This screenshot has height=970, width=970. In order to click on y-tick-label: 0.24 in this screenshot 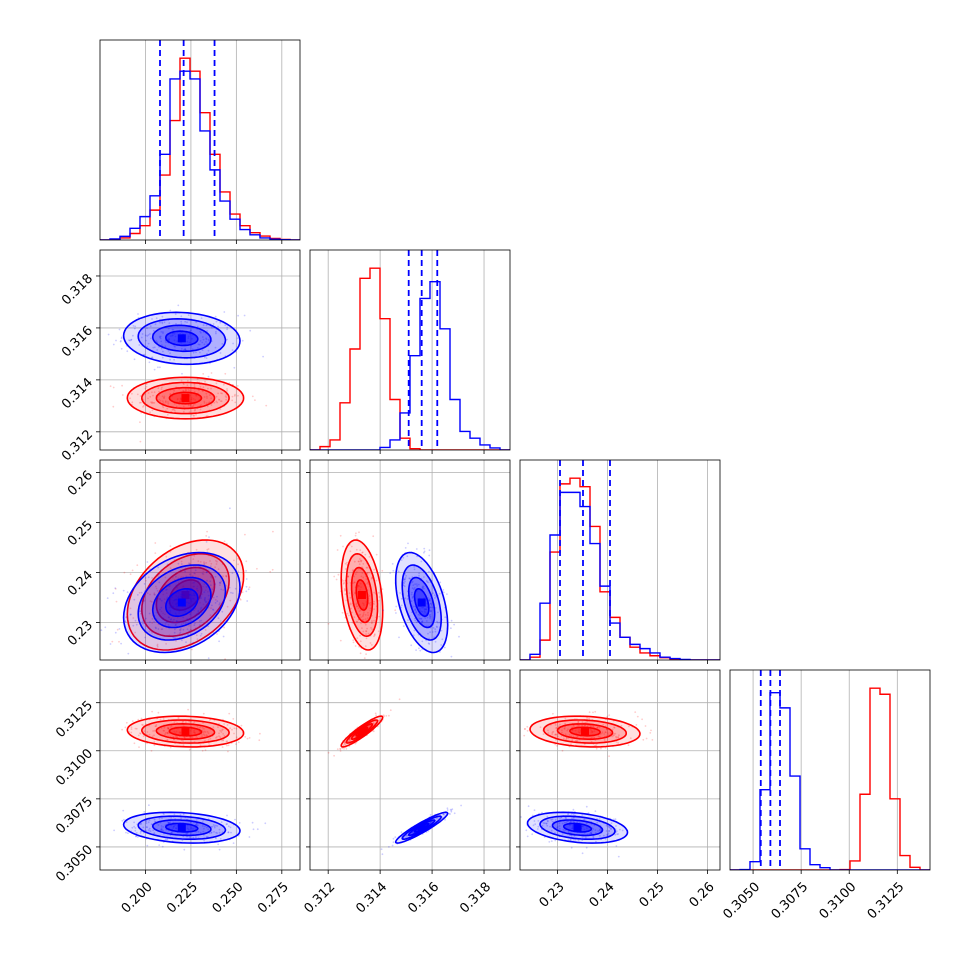, I will do `click(80, 583)`.